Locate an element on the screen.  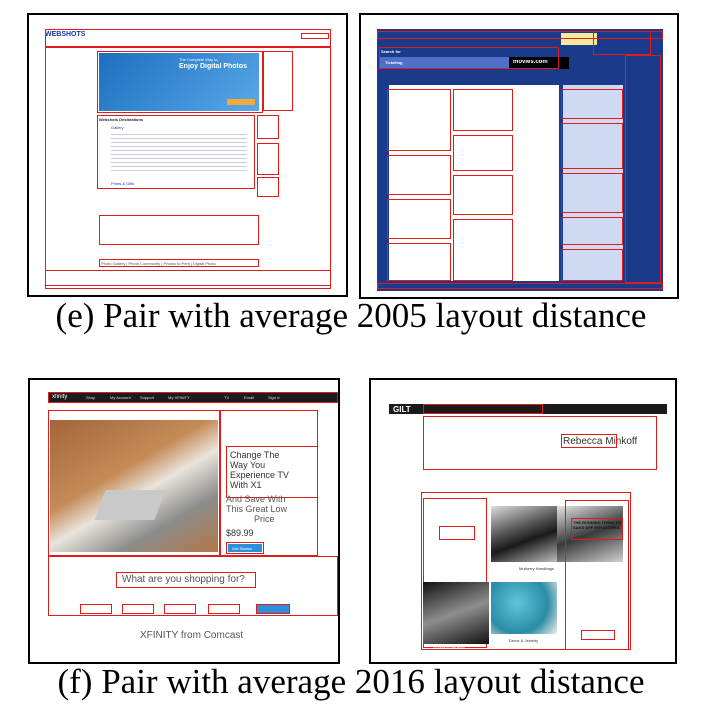
xfinity-nav-bar is located at coordinates (193, 397).